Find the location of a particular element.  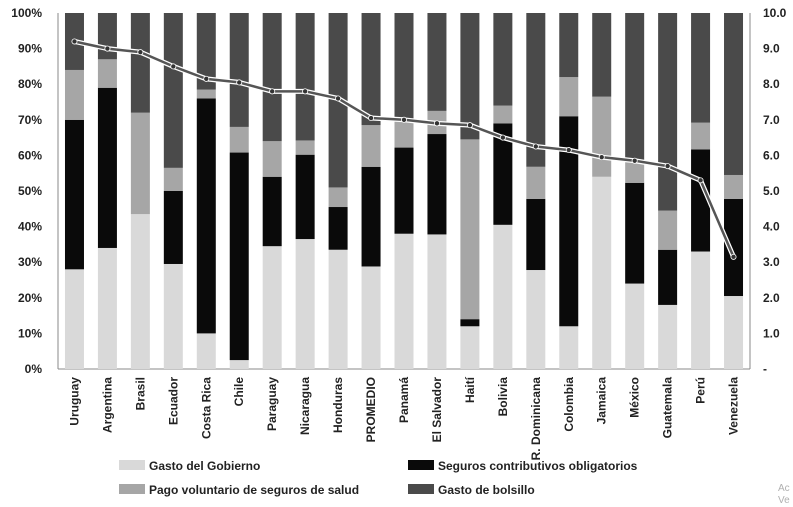

right-tick-label: 7.0 is located at coordinates (771, 120).